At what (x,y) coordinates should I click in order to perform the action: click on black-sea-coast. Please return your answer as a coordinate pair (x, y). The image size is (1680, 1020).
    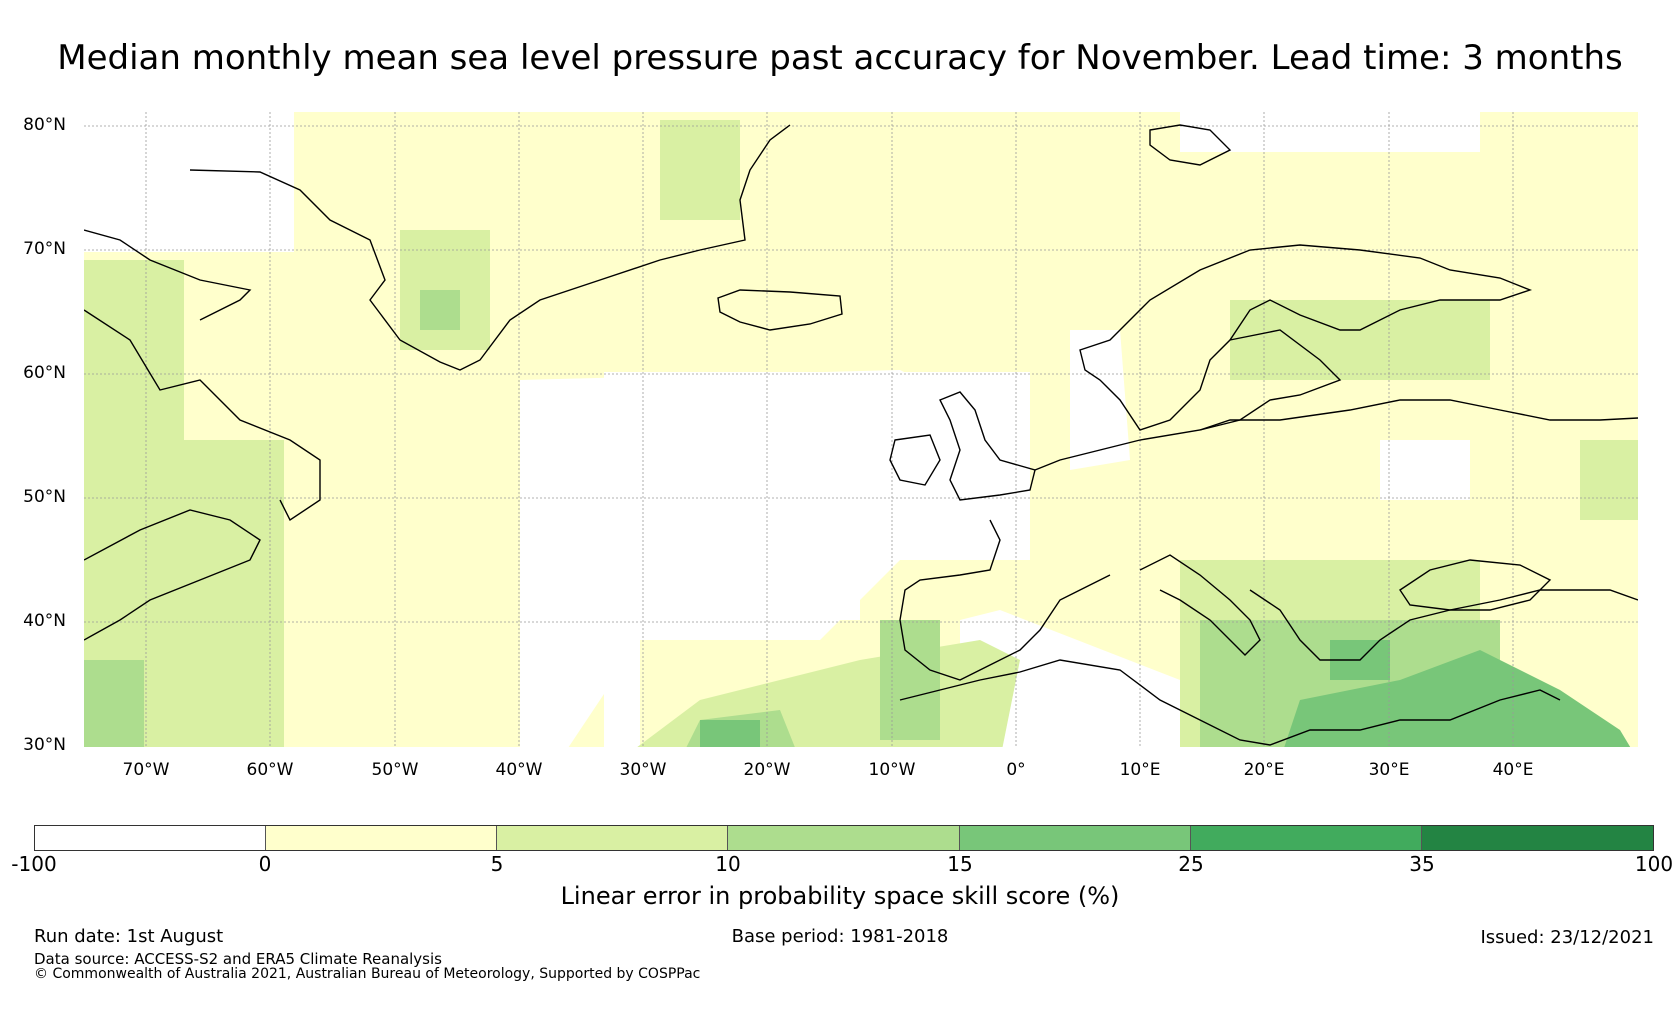
    Looking at the image, I should click on (1475, 585).